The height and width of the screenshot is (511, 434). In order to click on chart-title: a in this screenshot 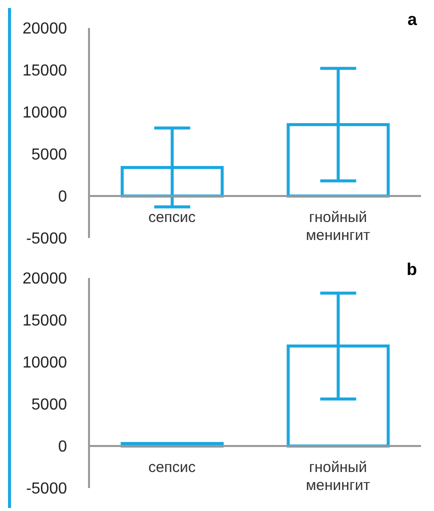, I will do `click(412, 20)`.